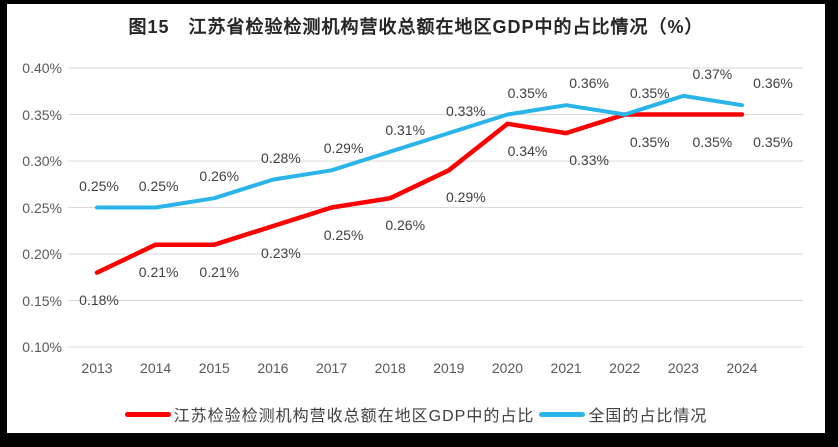  What do you see at coordinates (97, 368) in the screenshot?
I see `x-axis-tick-label: 2013` at bounding box center [97, 368].